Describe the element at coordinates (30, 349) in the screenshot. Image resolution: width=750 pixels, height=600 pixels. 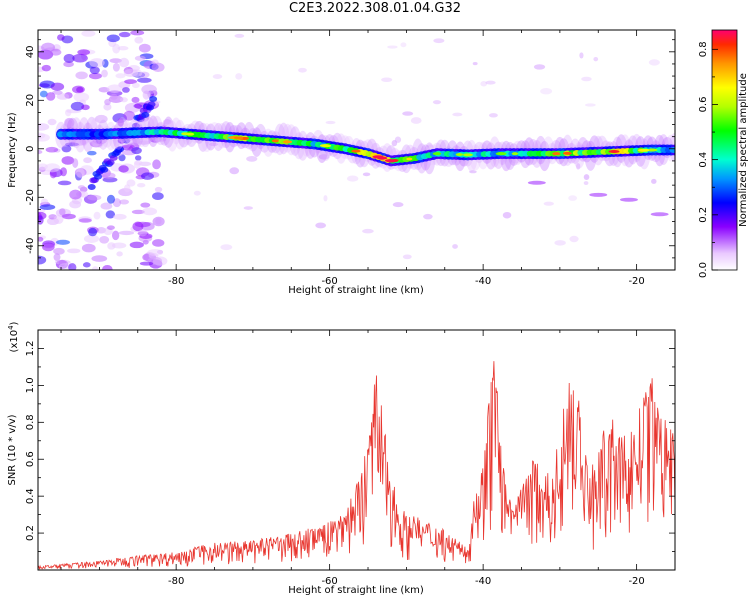
I see `y-tick-label: 1.2` at that location.